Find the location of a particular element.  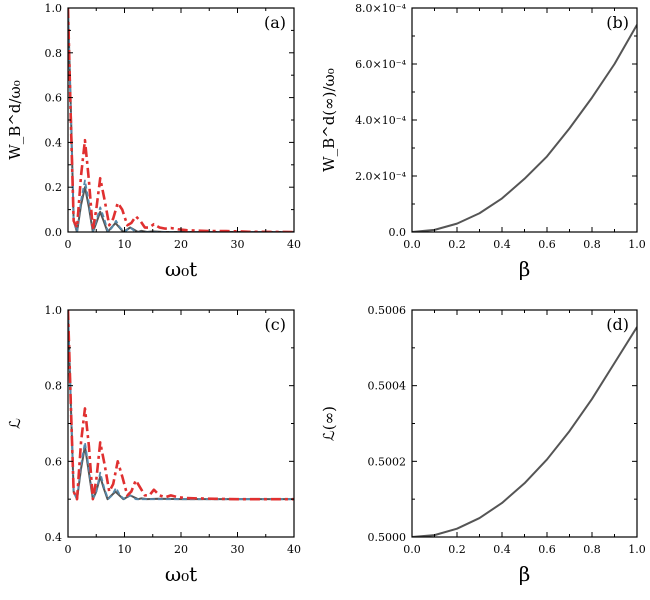

y-tick-label: 2.0×10⁻⁴ is located at coordinates (381, 176).